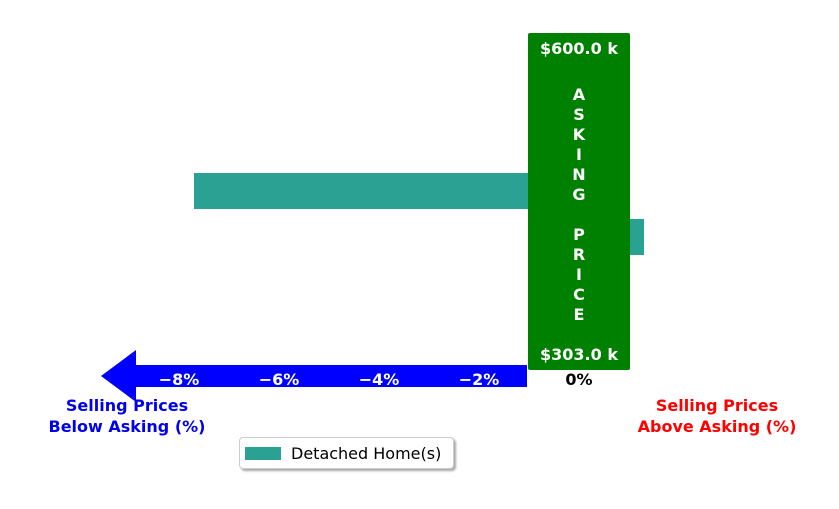 This screenshot has height=509, width=839. What do you see at coordinates (579, 234) in the screenshot?
I see `asking-letter: P` at bounding box center [579, 234].